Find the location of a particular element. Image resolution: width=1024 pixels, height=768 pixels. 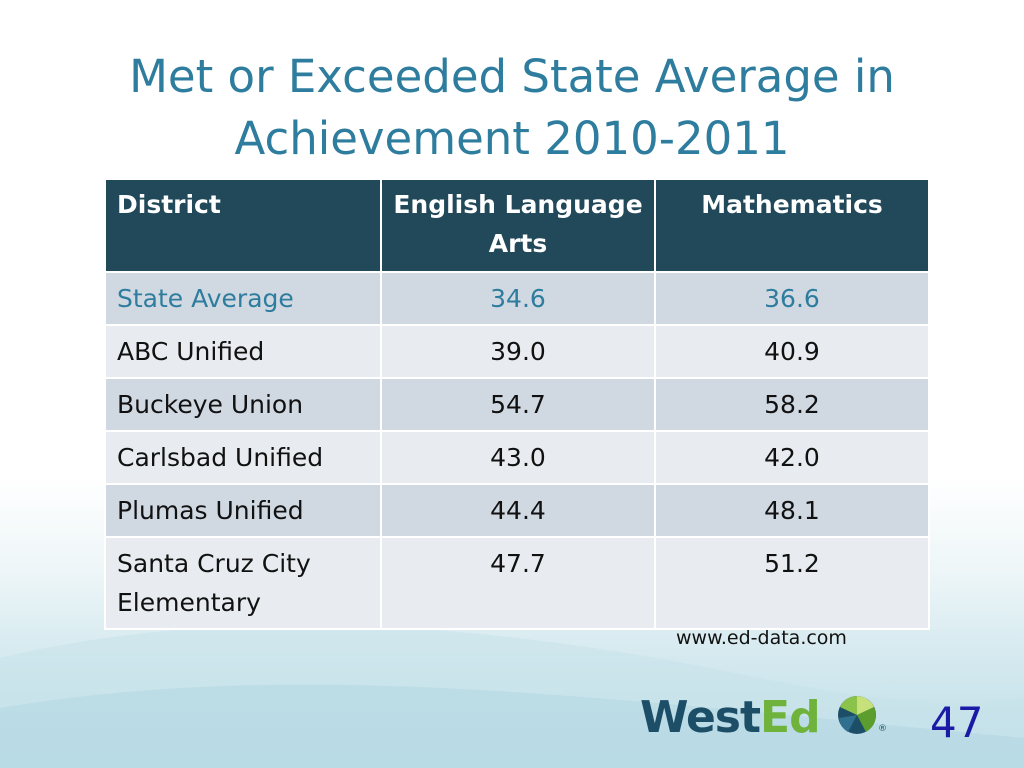

table-row: Plumas Unified 44.4 48.1 is located at coordinates (517, 510).